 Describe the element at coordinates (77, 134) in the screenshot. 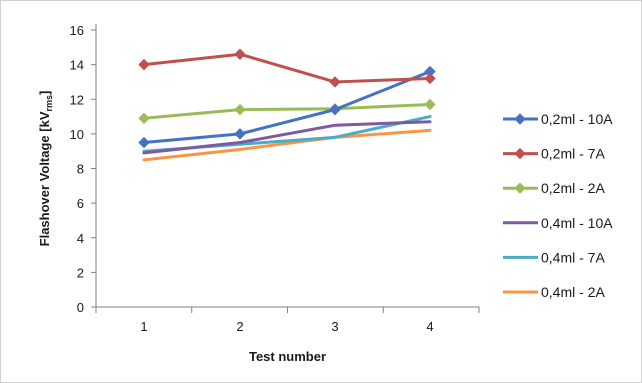

I see `y-tick-label: 10` at that location.